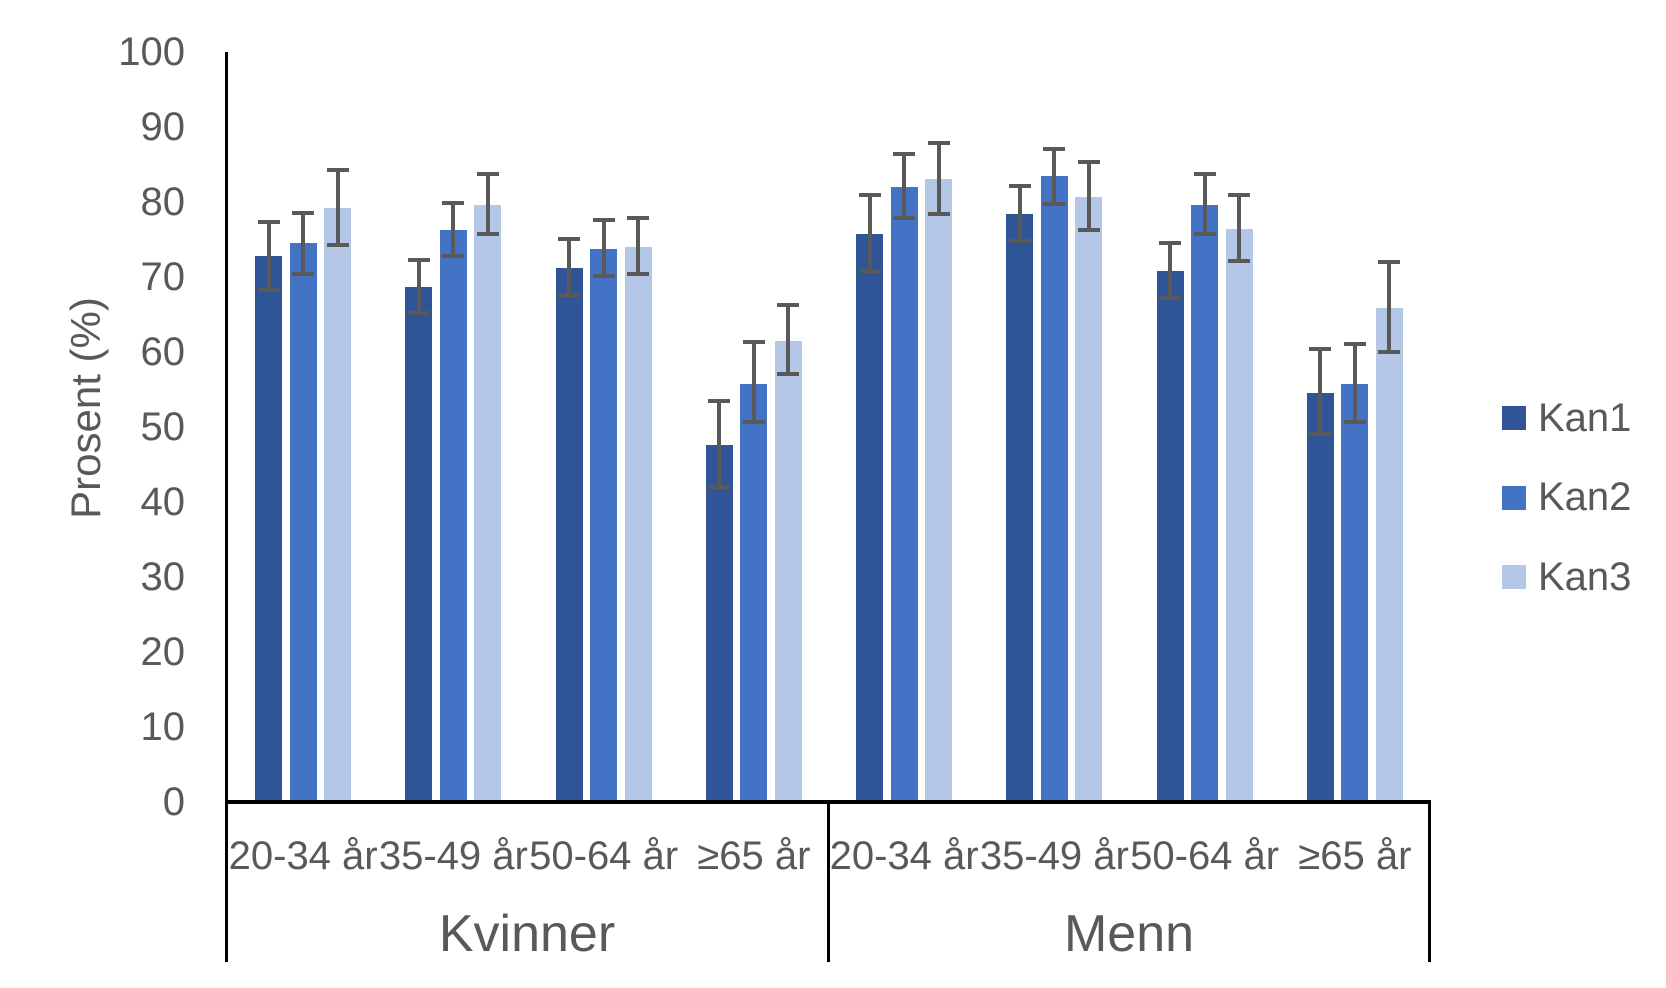 Image resolution: width=1666 pixels, height=988 pixels. Describe the element at coordinates (338, 505) in the screenshot. I see `bar-kan3-kvinner-20-34-år` at that location.